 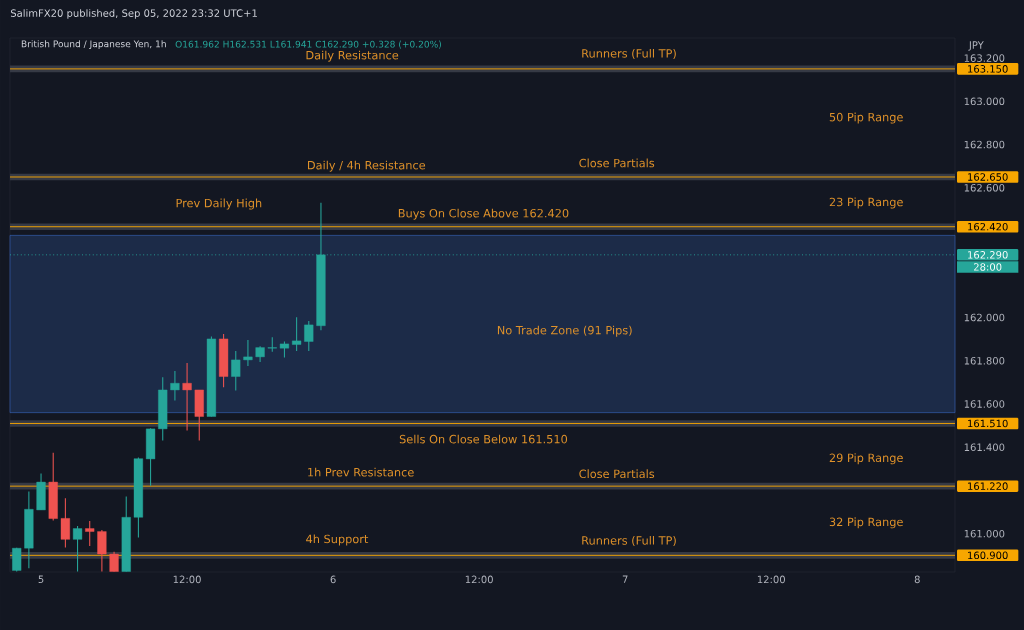 I want to click on annotation: 1h Prev Resistance, so click(x=361, y=472).